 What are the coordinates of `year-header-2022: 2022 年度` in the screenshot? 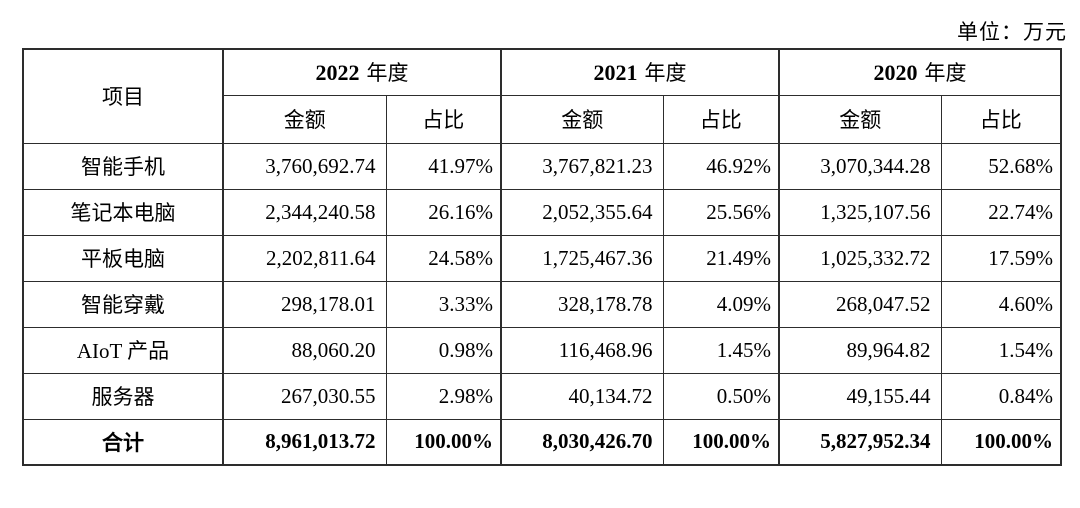 It's located at (362, 72).